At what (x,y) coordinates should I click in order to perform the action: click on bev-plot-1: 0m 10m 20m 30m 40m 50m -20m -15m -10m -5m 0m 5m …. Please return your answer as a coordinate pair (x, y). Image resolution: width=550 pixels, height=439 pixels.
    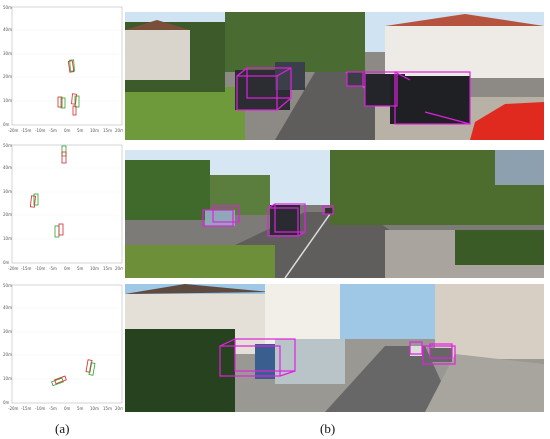
    Looking at the image, I should click on (63, 70).